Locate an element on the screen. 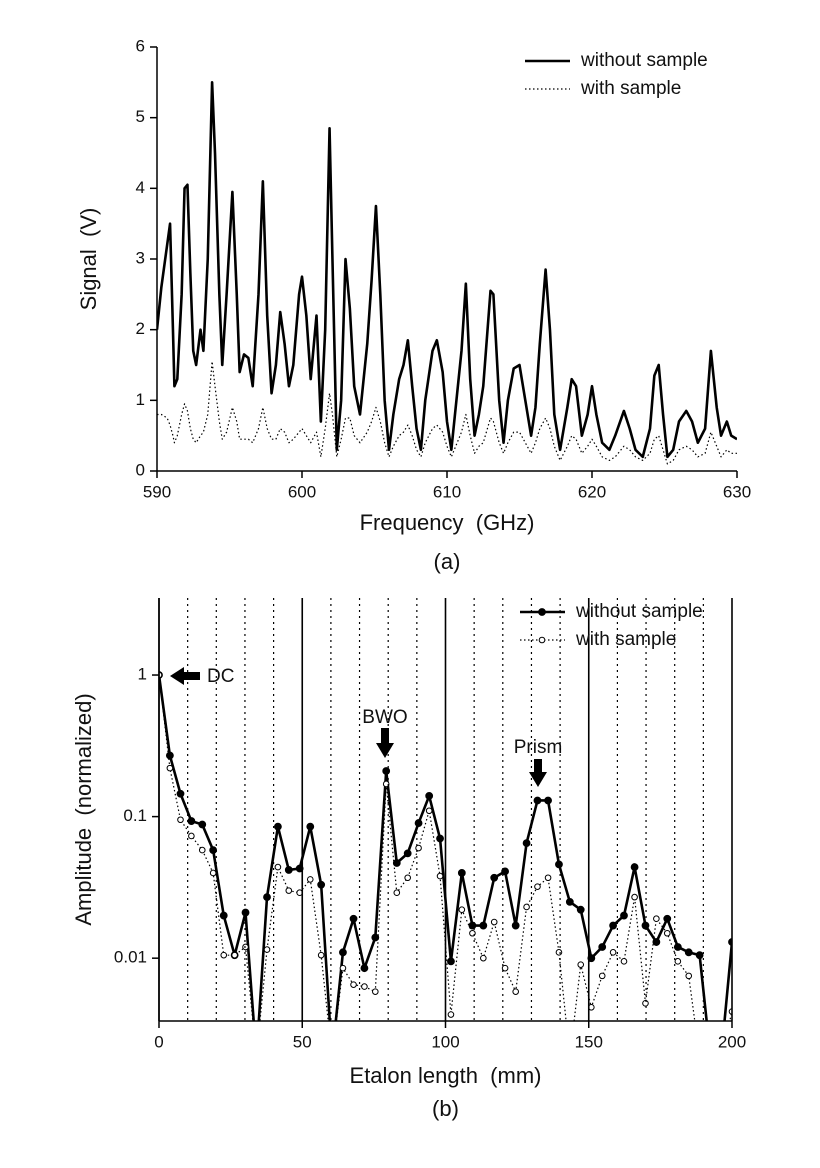 The width and height of the screenshot is (820, 1168). x-tick-label: 0 is located at coordinates (158, 1041).